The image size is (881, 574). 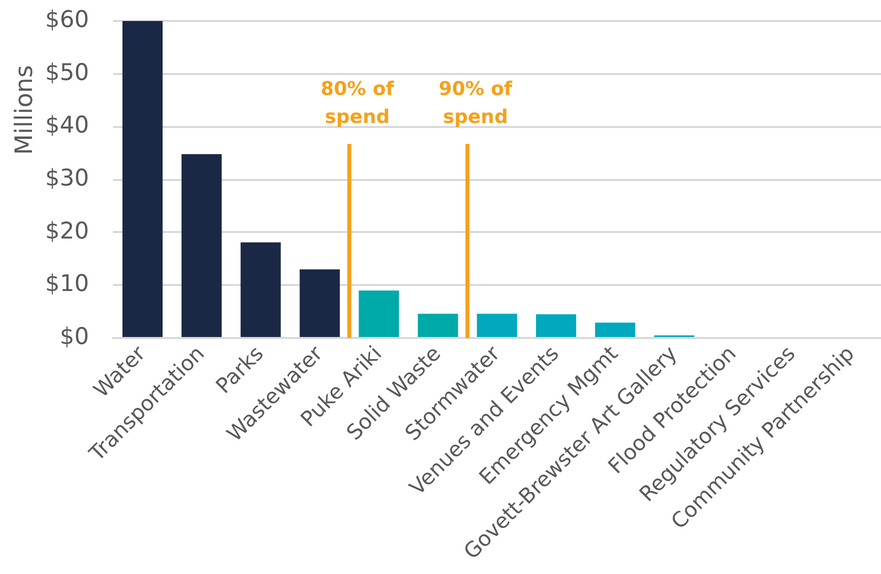 What do you see at coordinates (67, 73) in the screenshot?
I see `y-tick-label: $50` at bounding box center [67, 73].